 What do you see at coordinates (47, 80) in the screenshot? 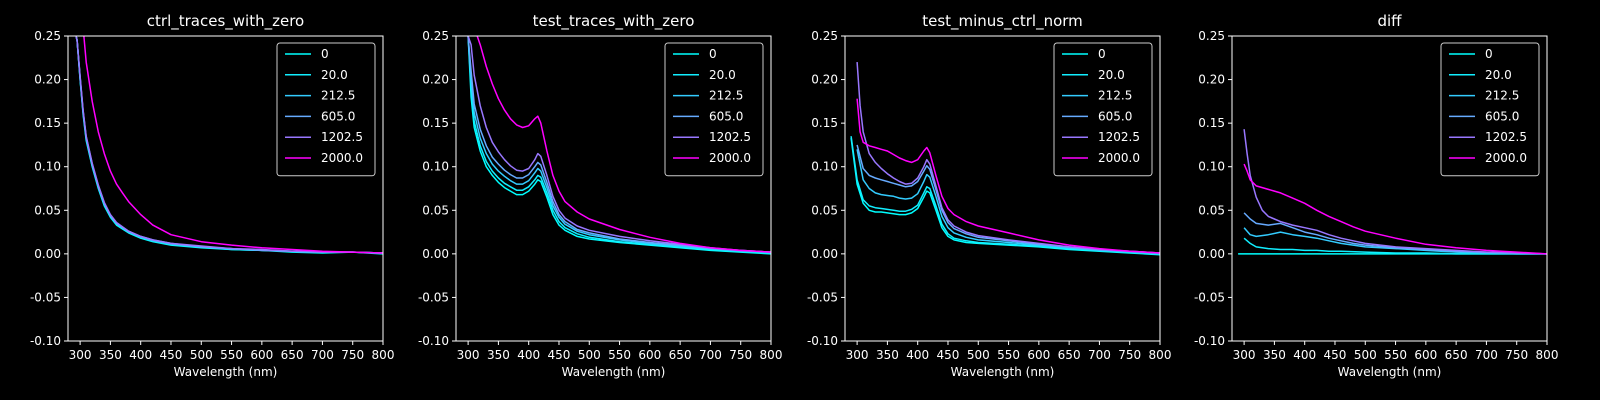
I see `y-tick-label: 0.20` at bounding box center [47, 80].